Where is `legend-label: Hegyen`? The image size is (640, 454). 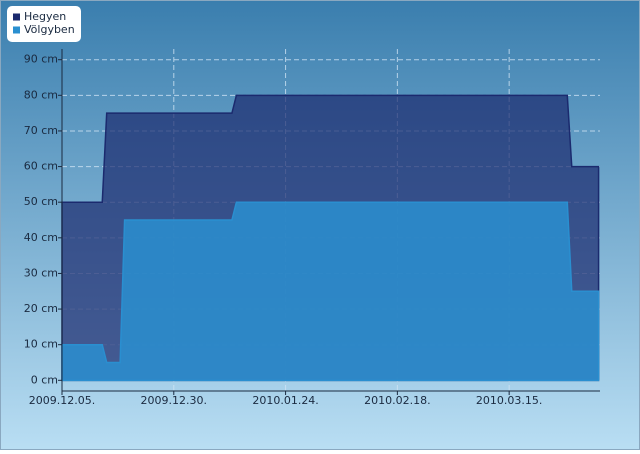 legend-label: Hegyen is located at coordinates (45, 16).